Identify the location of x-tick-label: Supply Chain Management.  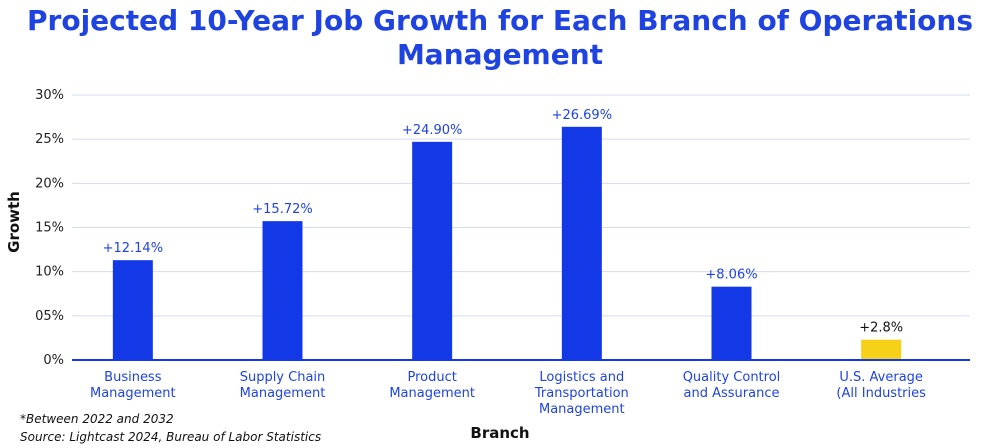
(283, 385).